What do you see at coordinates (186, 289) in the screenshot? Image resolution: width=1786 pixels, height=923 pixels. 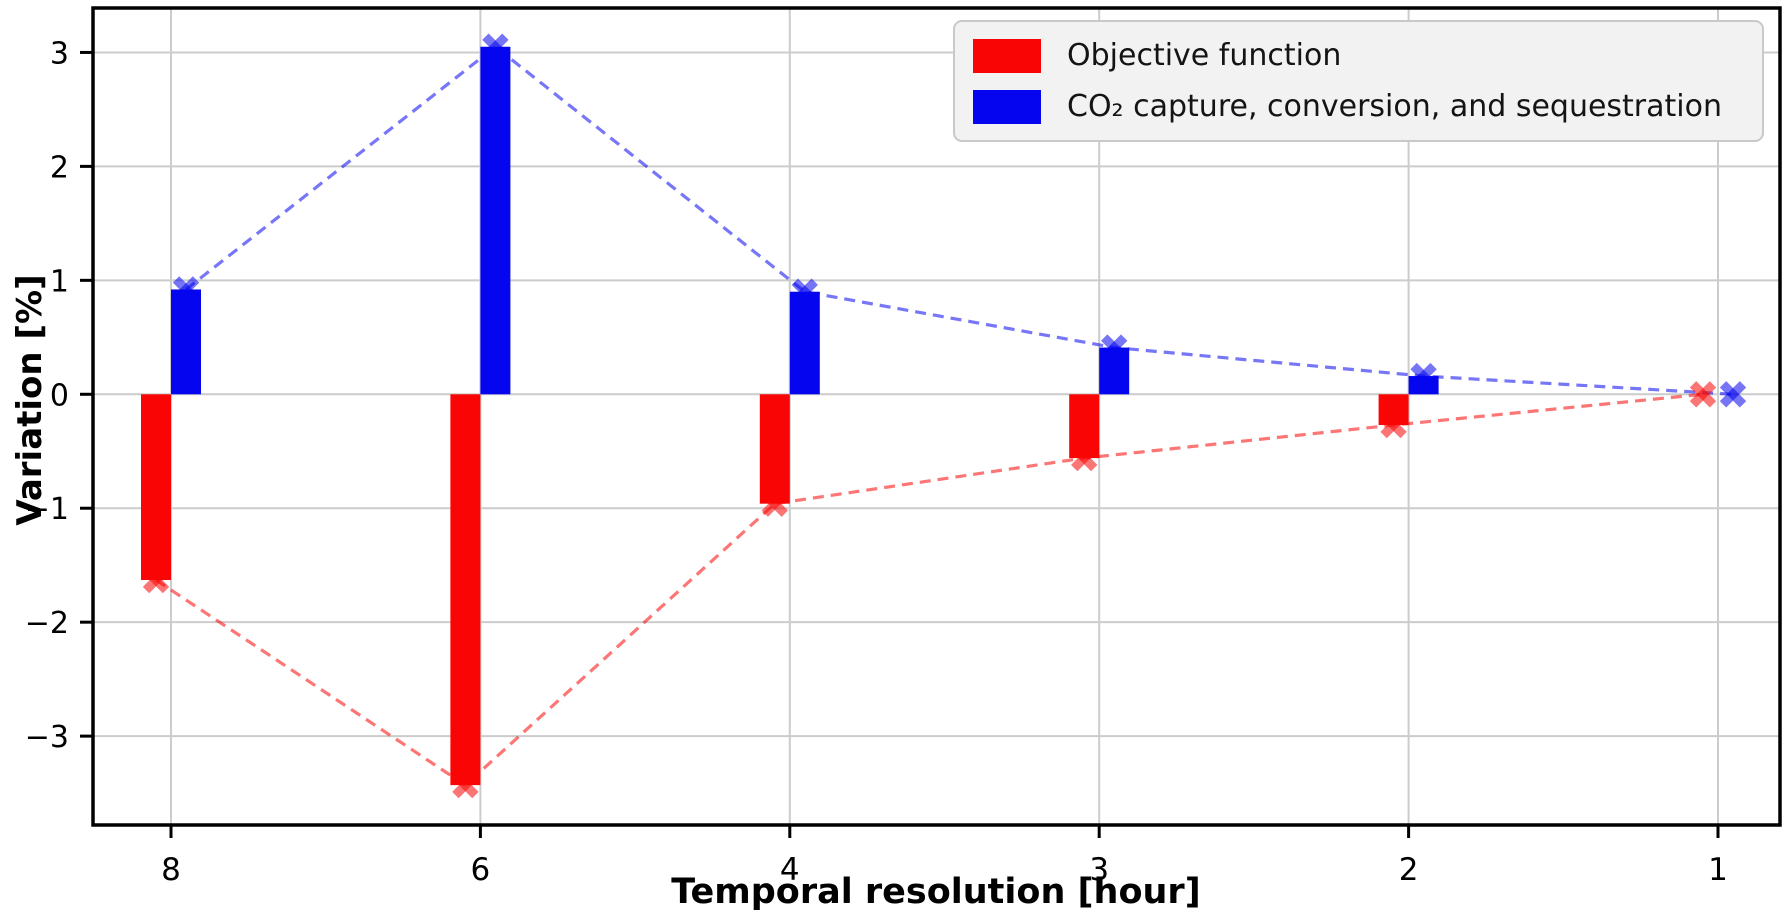 I see `marker-co2-8h` at bounding box center [186, 289].